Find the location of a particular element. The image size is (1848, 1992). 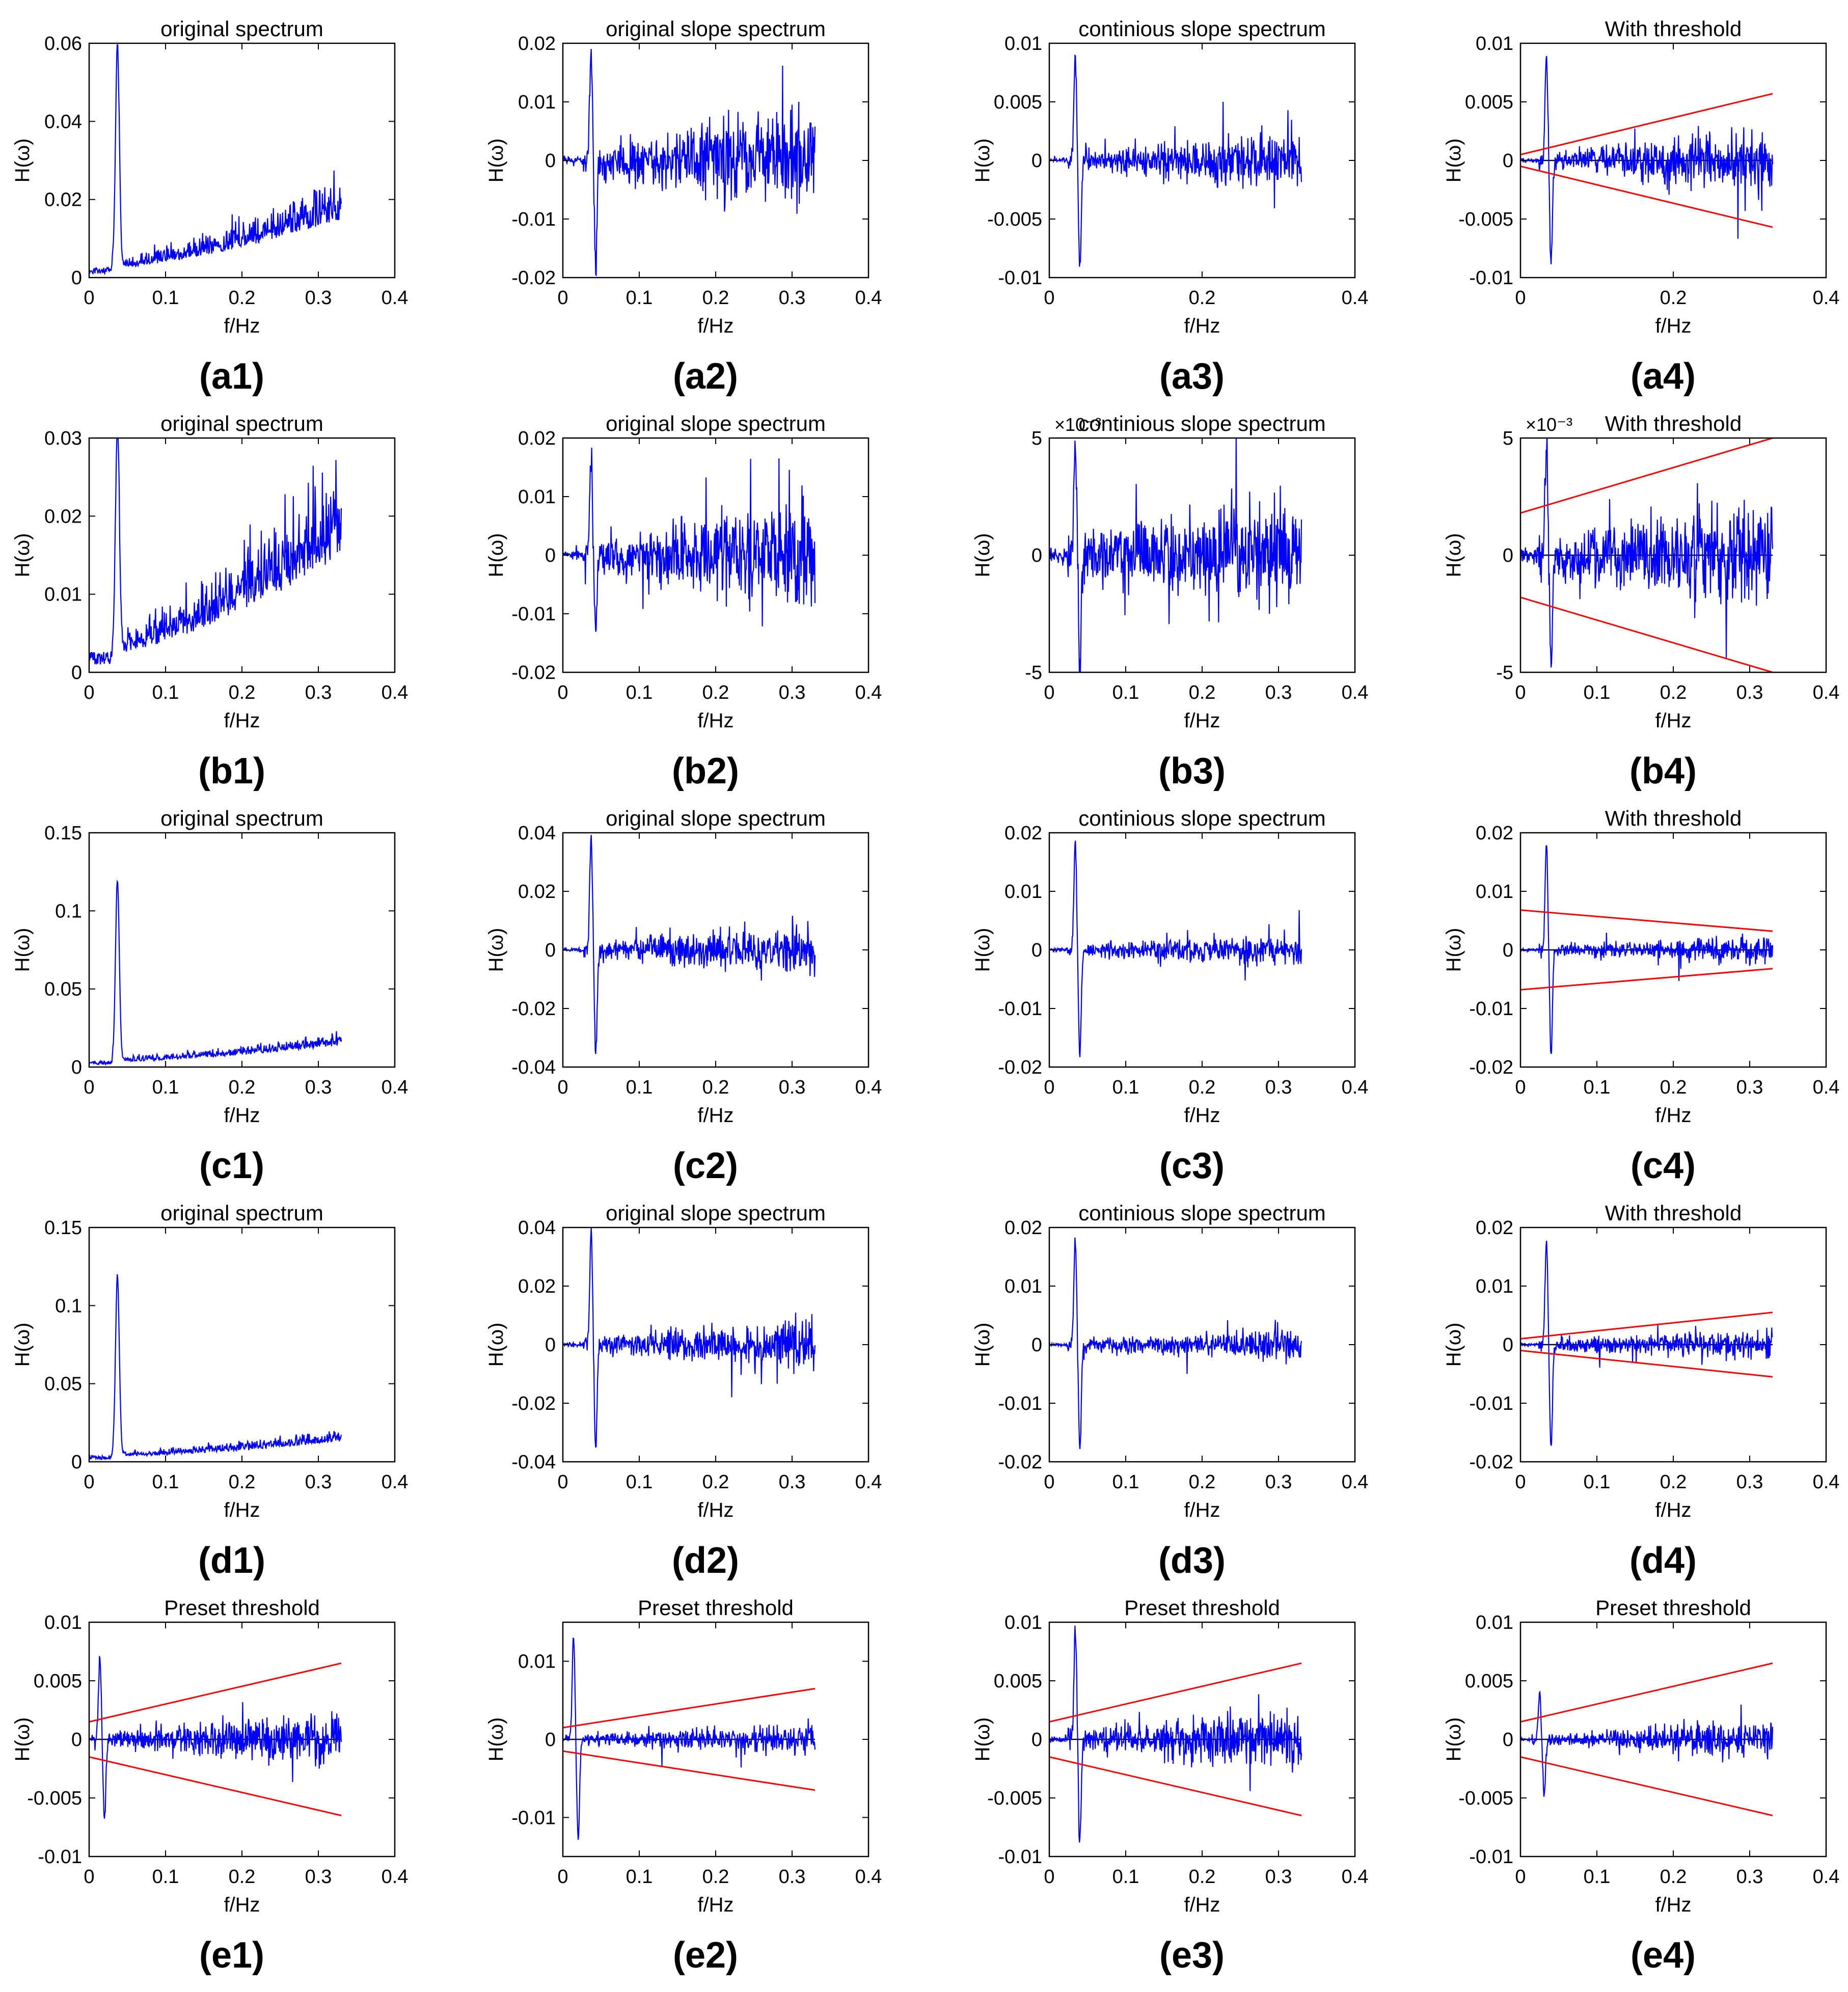

y-tick-label: 0.01 is located at coordinates (537, 102).